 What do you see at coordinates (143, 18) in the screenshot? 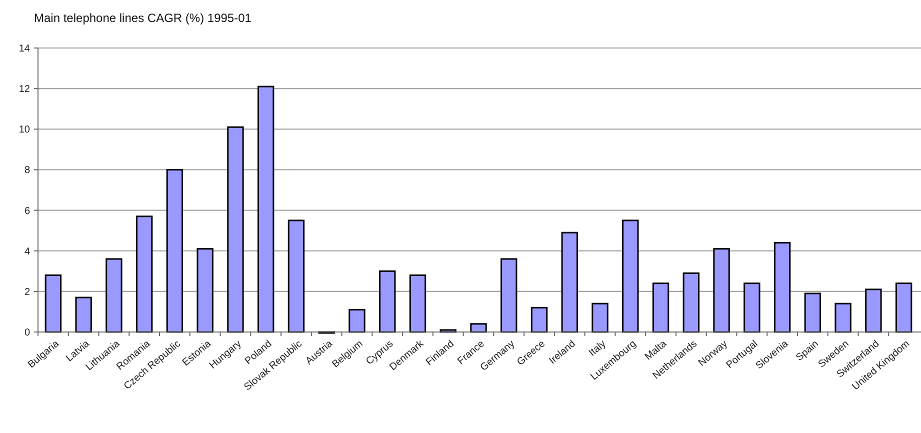
I see `chart-title: Main telephone lines CAGR (%) 1995-01` at bounding box center [143, 18].